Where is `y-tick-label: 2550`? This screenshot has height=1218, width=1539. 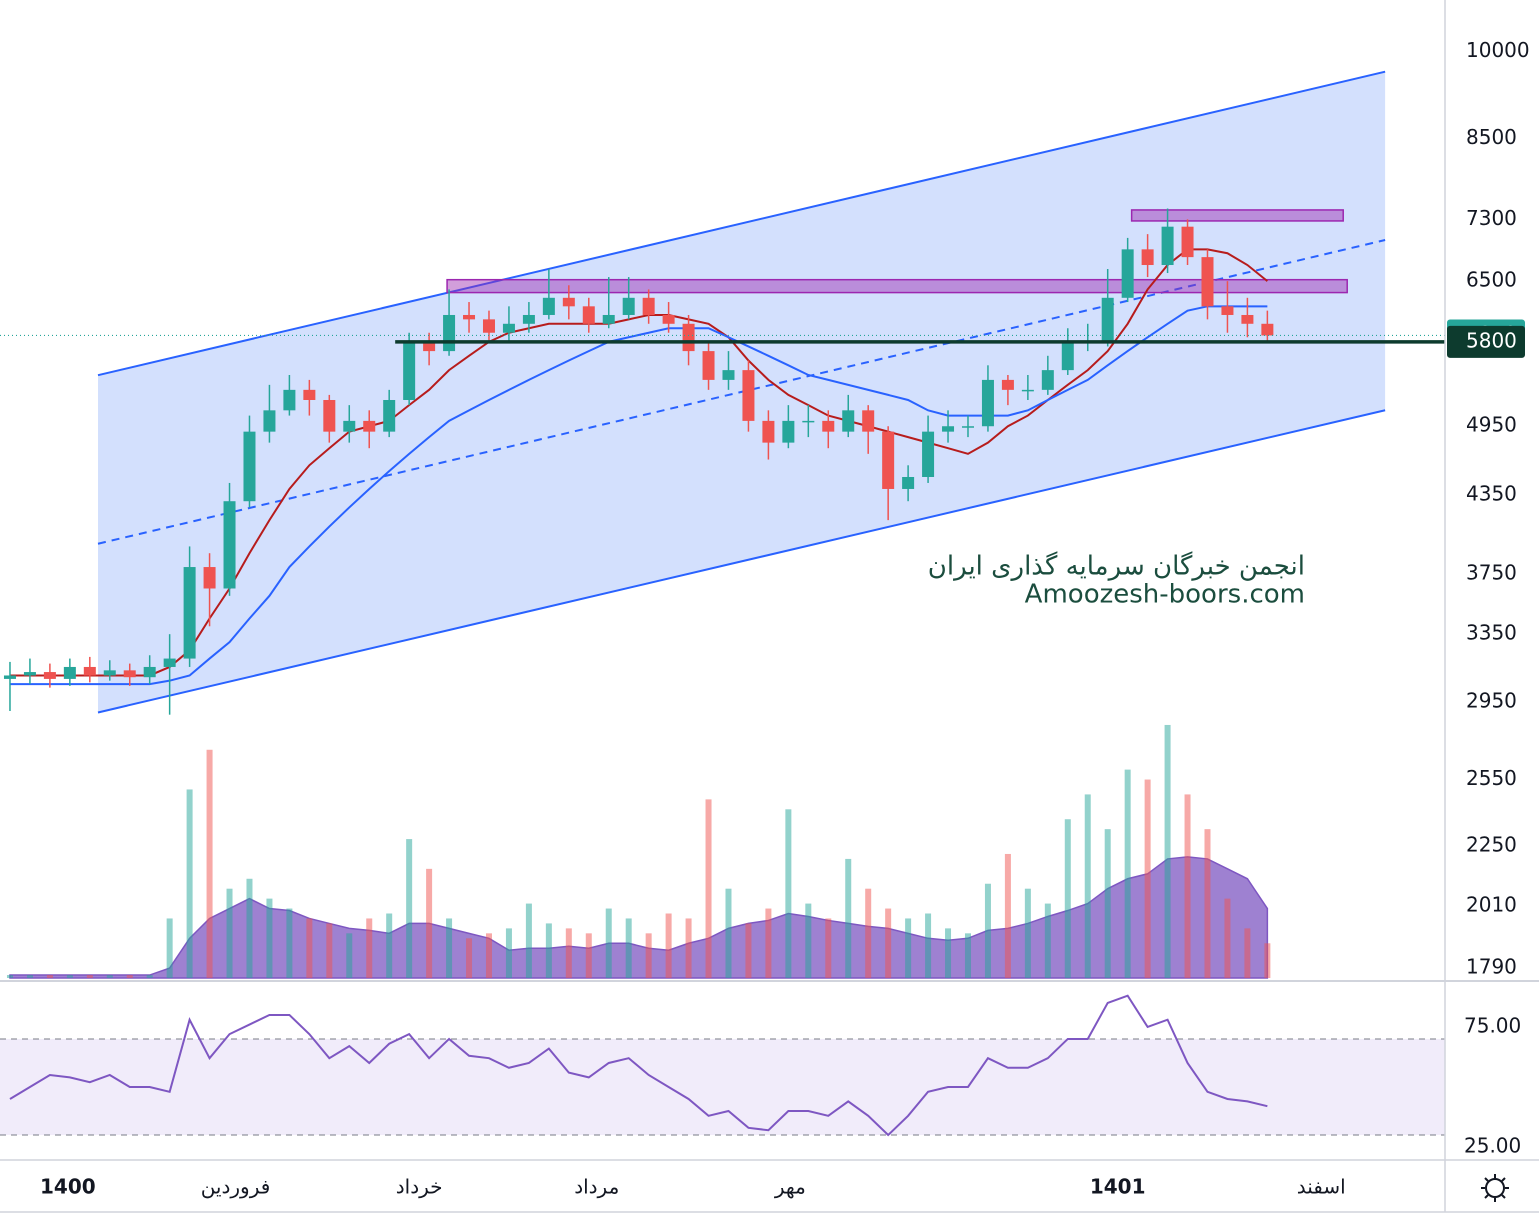
y-tick-label: 2550 is located at coordinates (1491, 778).